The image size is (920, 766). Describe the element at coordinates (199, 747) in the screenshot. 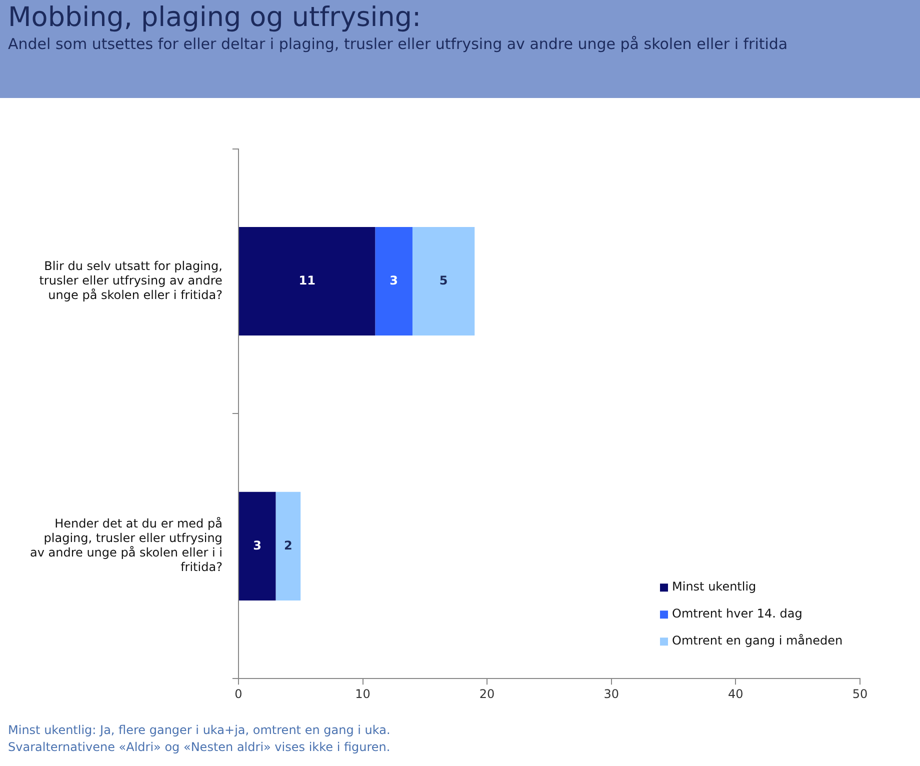

I see `text: Svaralternativene «Aldri» og «Nesten aldri» vises ikke i figuren.` at that location.